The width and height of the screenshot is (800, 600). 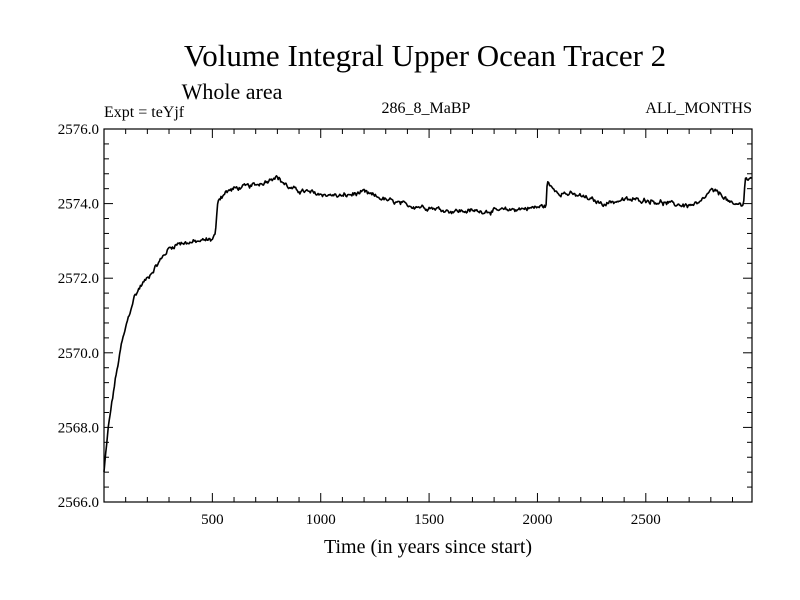 I want to click on y-tick-label: 2570.0, so click(x=78, y=354).